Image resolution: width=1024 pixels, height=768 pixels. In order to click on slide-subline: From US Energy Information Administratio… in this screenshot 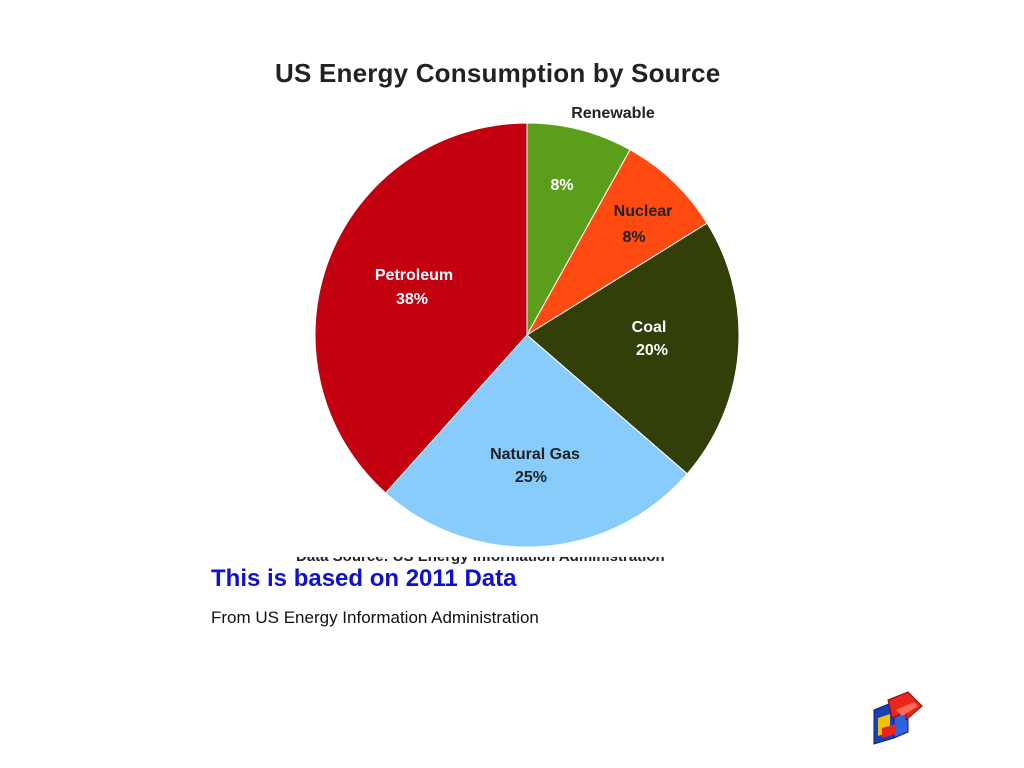, I will do `click(375, 617)`.